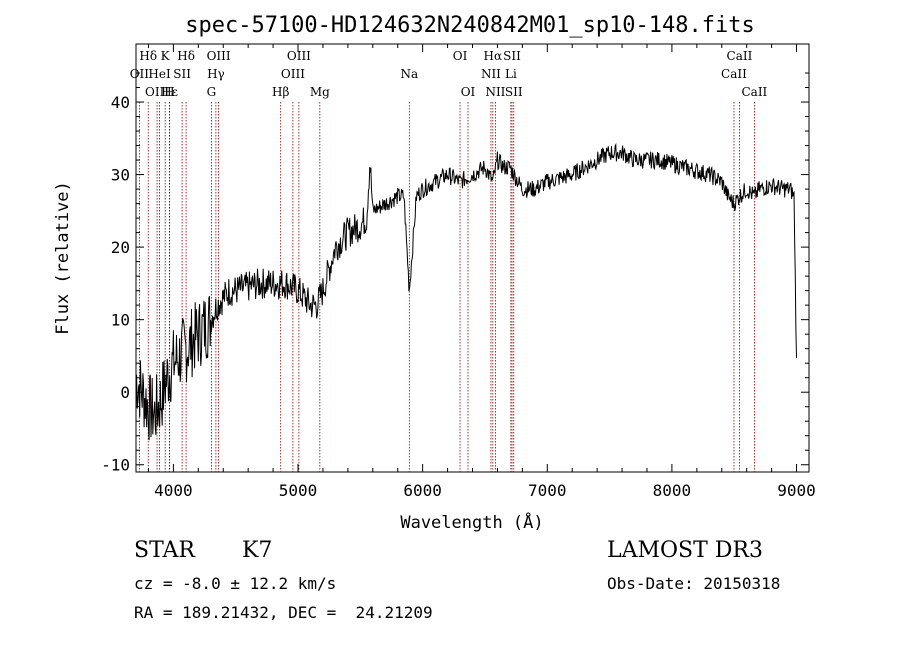 This screenshot has height=649, width=900. Describe the element at coordinates (166, 56) in the screenshot. I see `line-label: K` at that location.